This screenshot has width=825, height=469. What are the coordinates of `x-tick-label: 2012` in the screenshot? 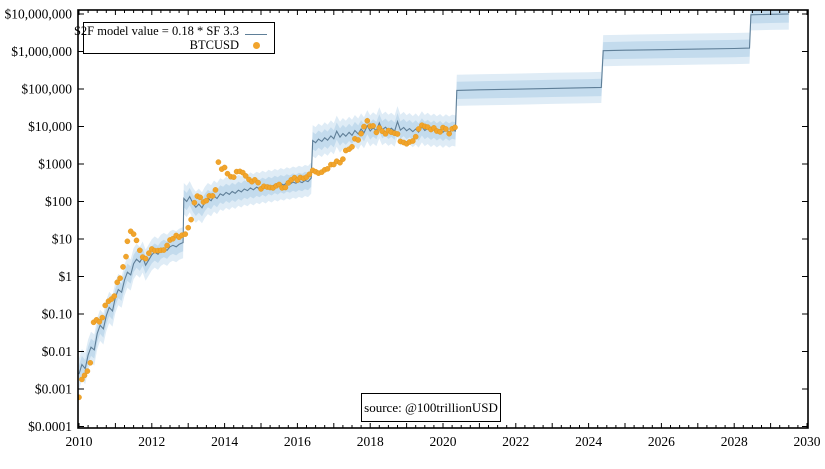 It's located at (151, 441).